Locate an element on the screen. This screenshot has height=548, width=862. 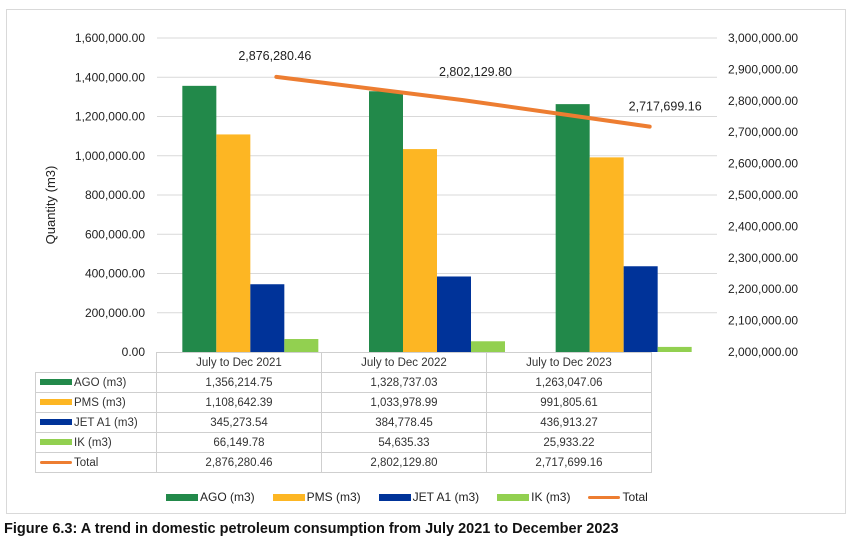
total-data-label: 2,717,699.16 is located at coordinates (665, 107).